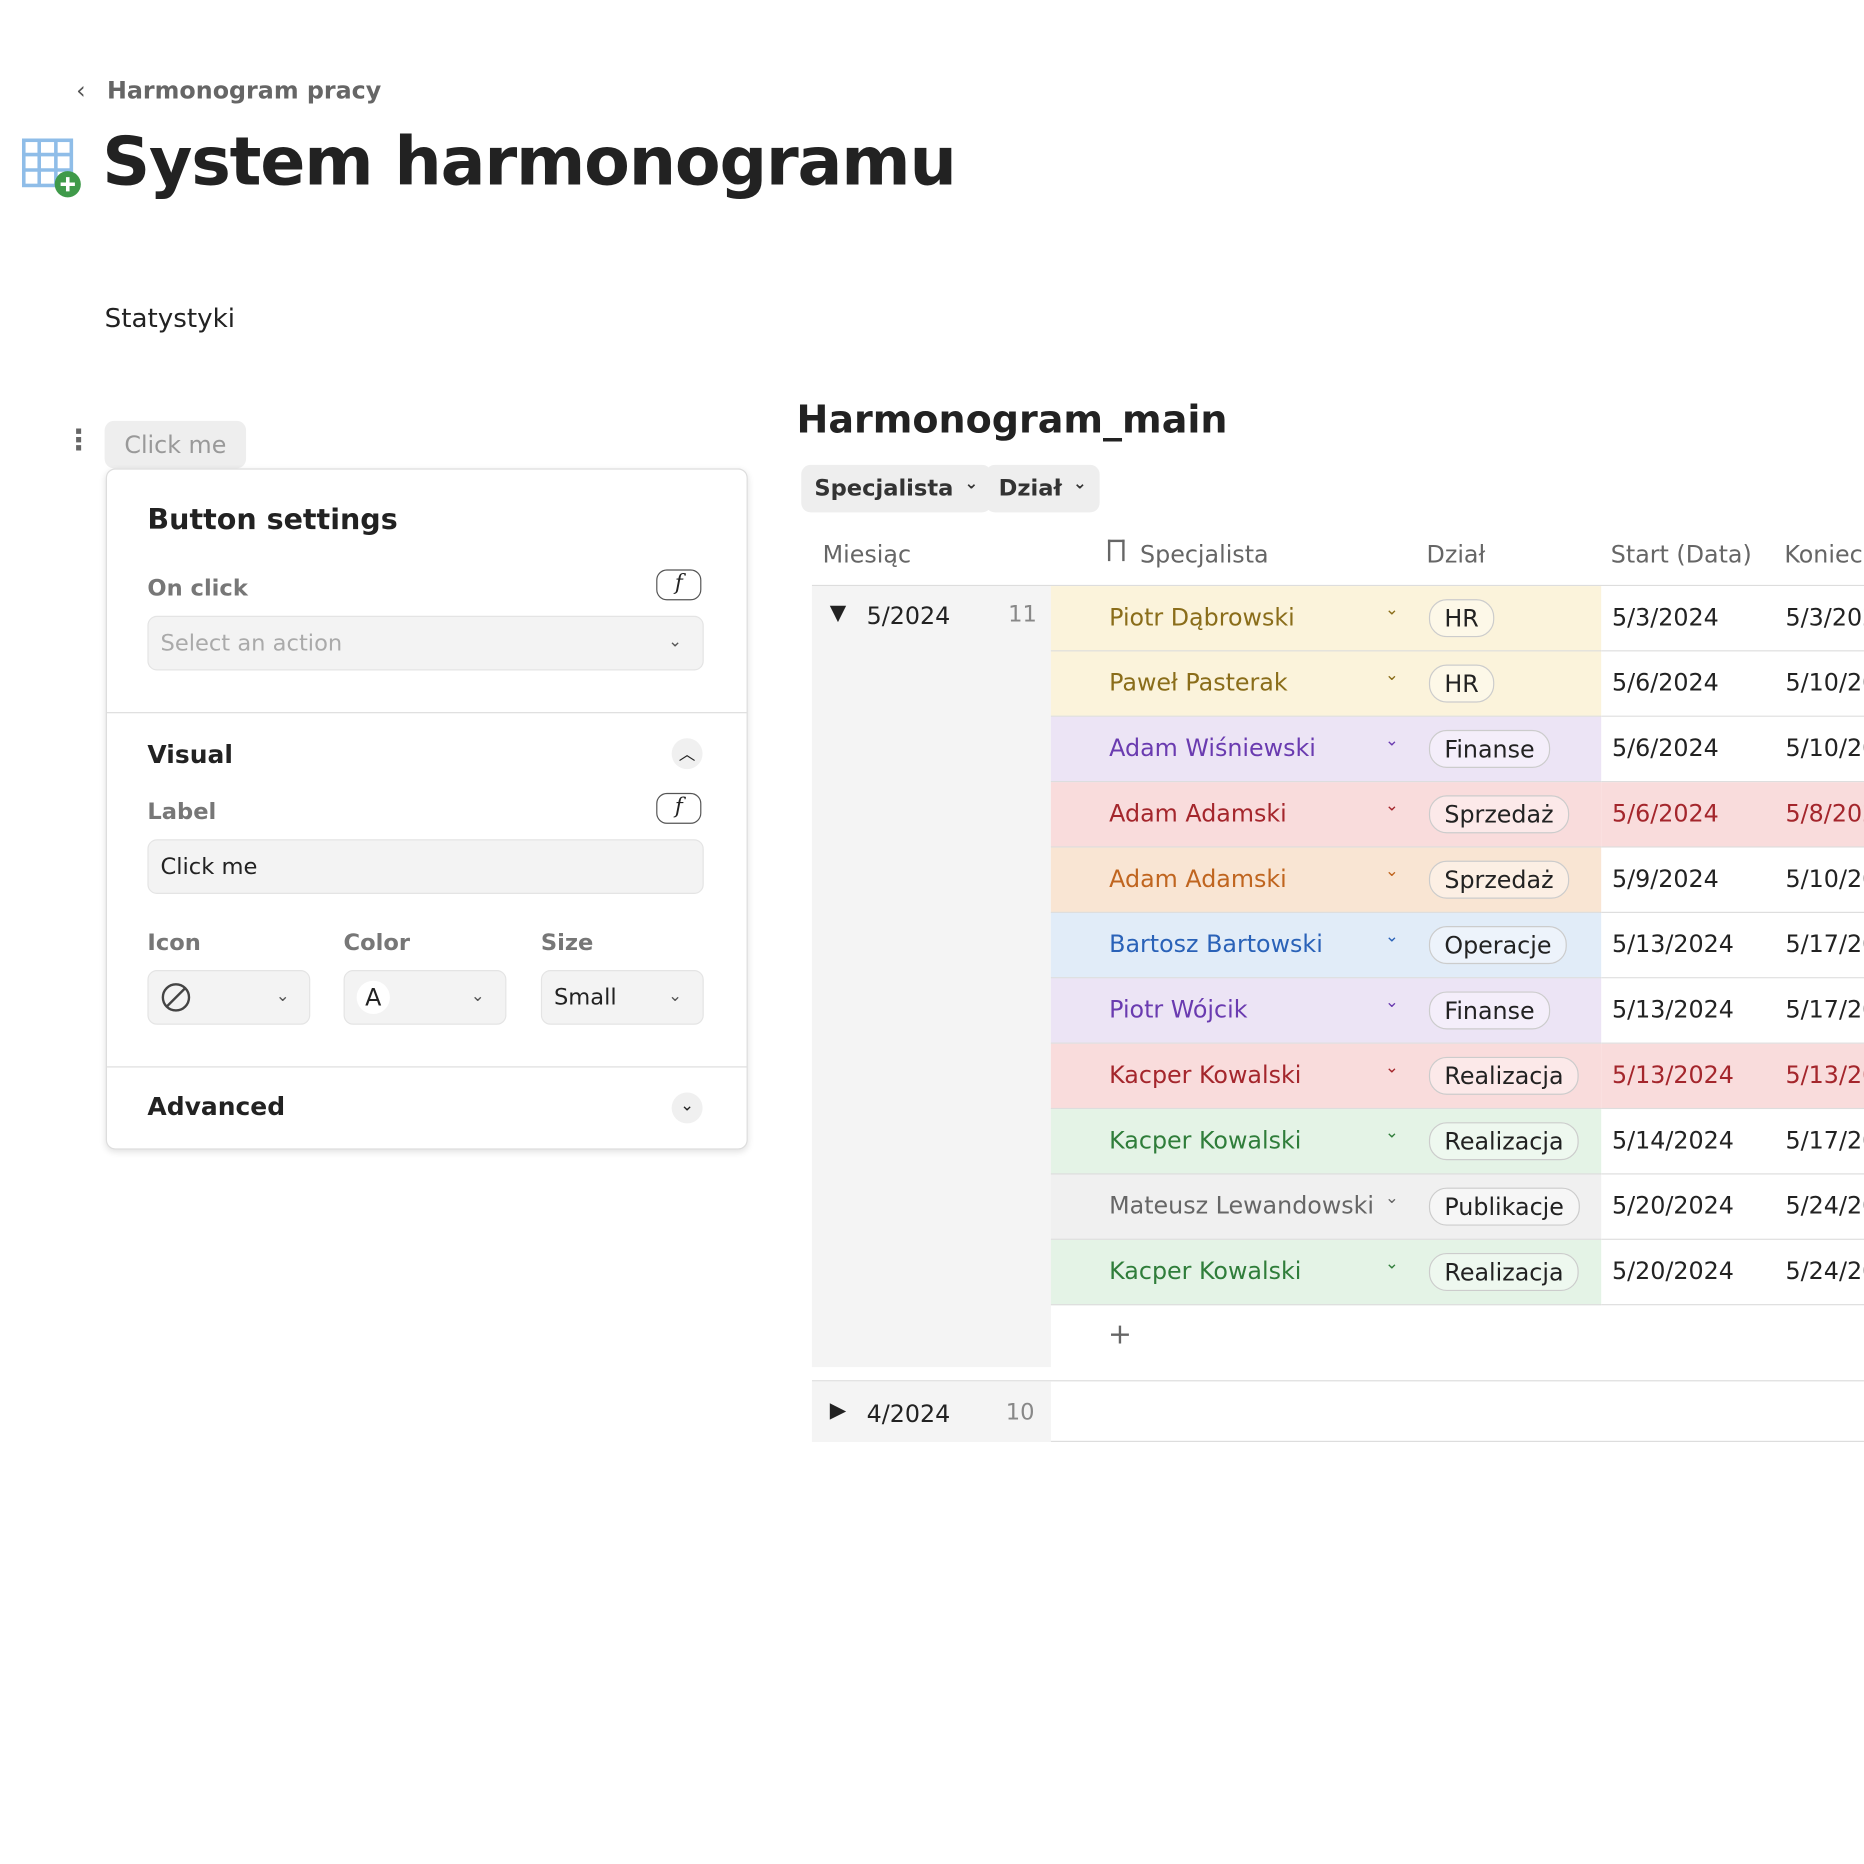 This screenshot has height=1864, width=1864. I want to click on color-value: A, so click(373, 997).